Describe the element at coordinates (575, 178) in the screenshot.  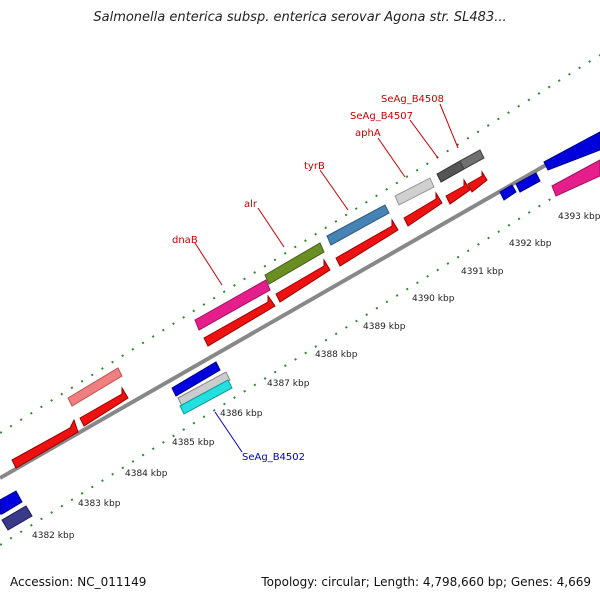
I see `gene-pink-right` at that location.